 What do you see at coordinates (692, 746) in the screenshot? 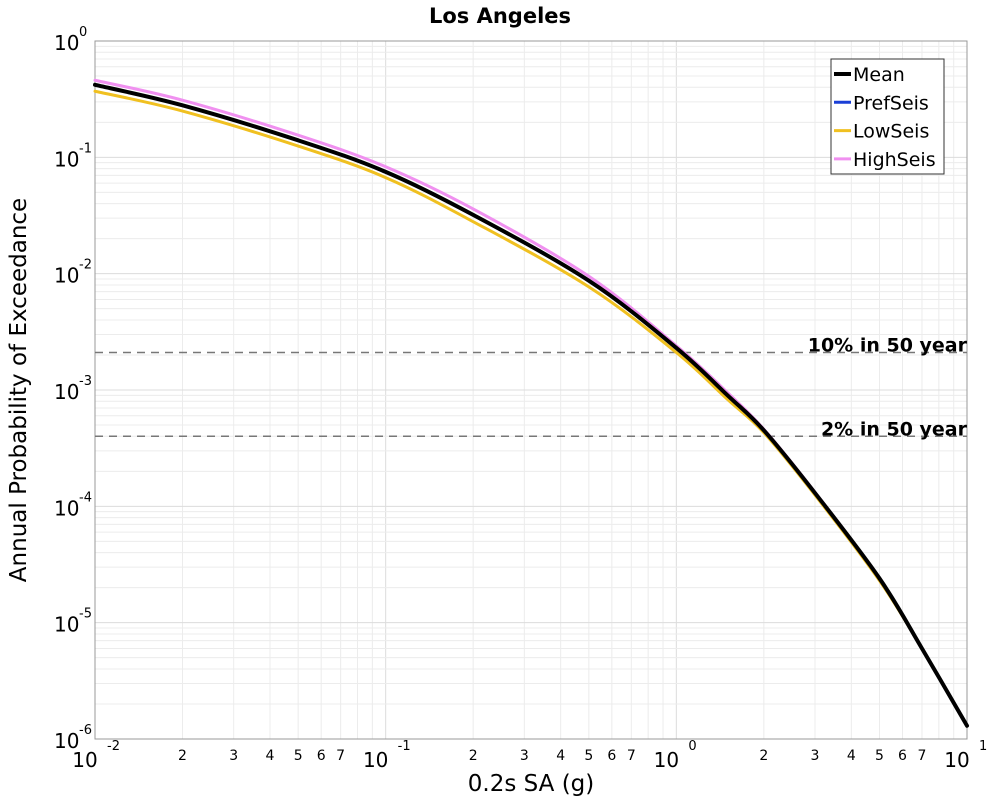
I see `x-tick-exponent: 0` at bounding box center [692, 746].